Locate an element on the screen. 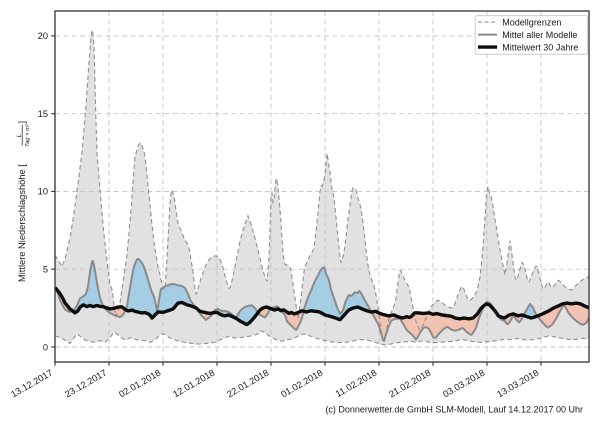 This screenshot has width=600, height=425. svg-text: 15 is located at coordinates (43, 114).